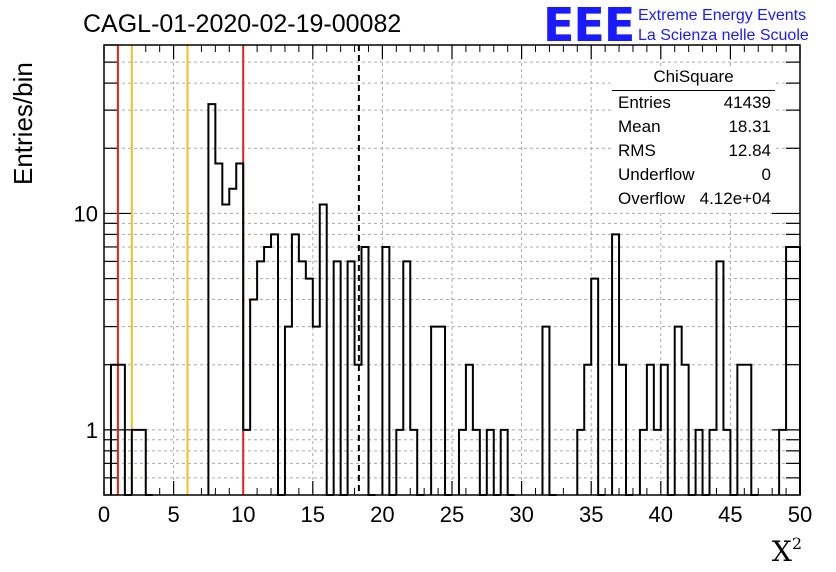 The width and height of the screenshot is (836, 572). I want to click on x-tick-label: 50, so click(800, 514).